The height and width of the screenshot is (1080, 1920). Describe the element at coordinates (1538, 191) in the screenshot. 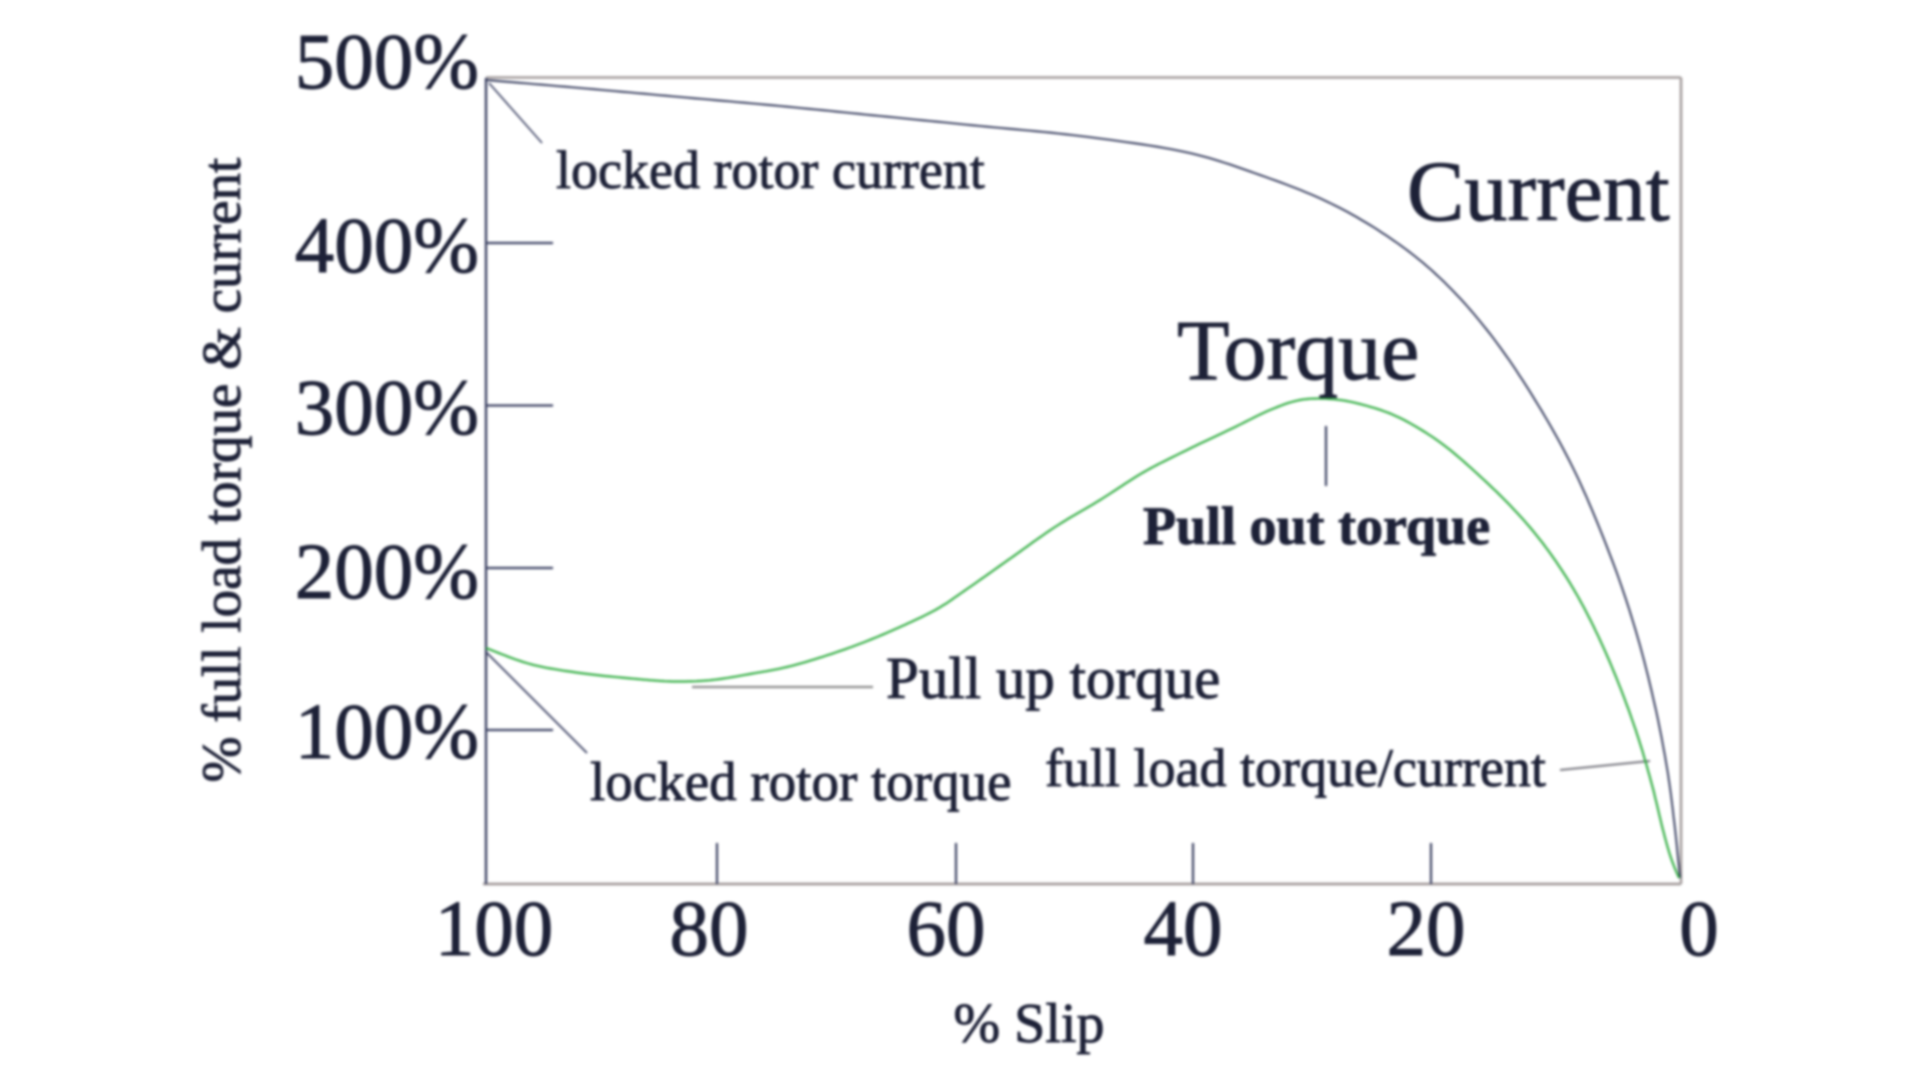

I see `svg-text: Current` at that location.